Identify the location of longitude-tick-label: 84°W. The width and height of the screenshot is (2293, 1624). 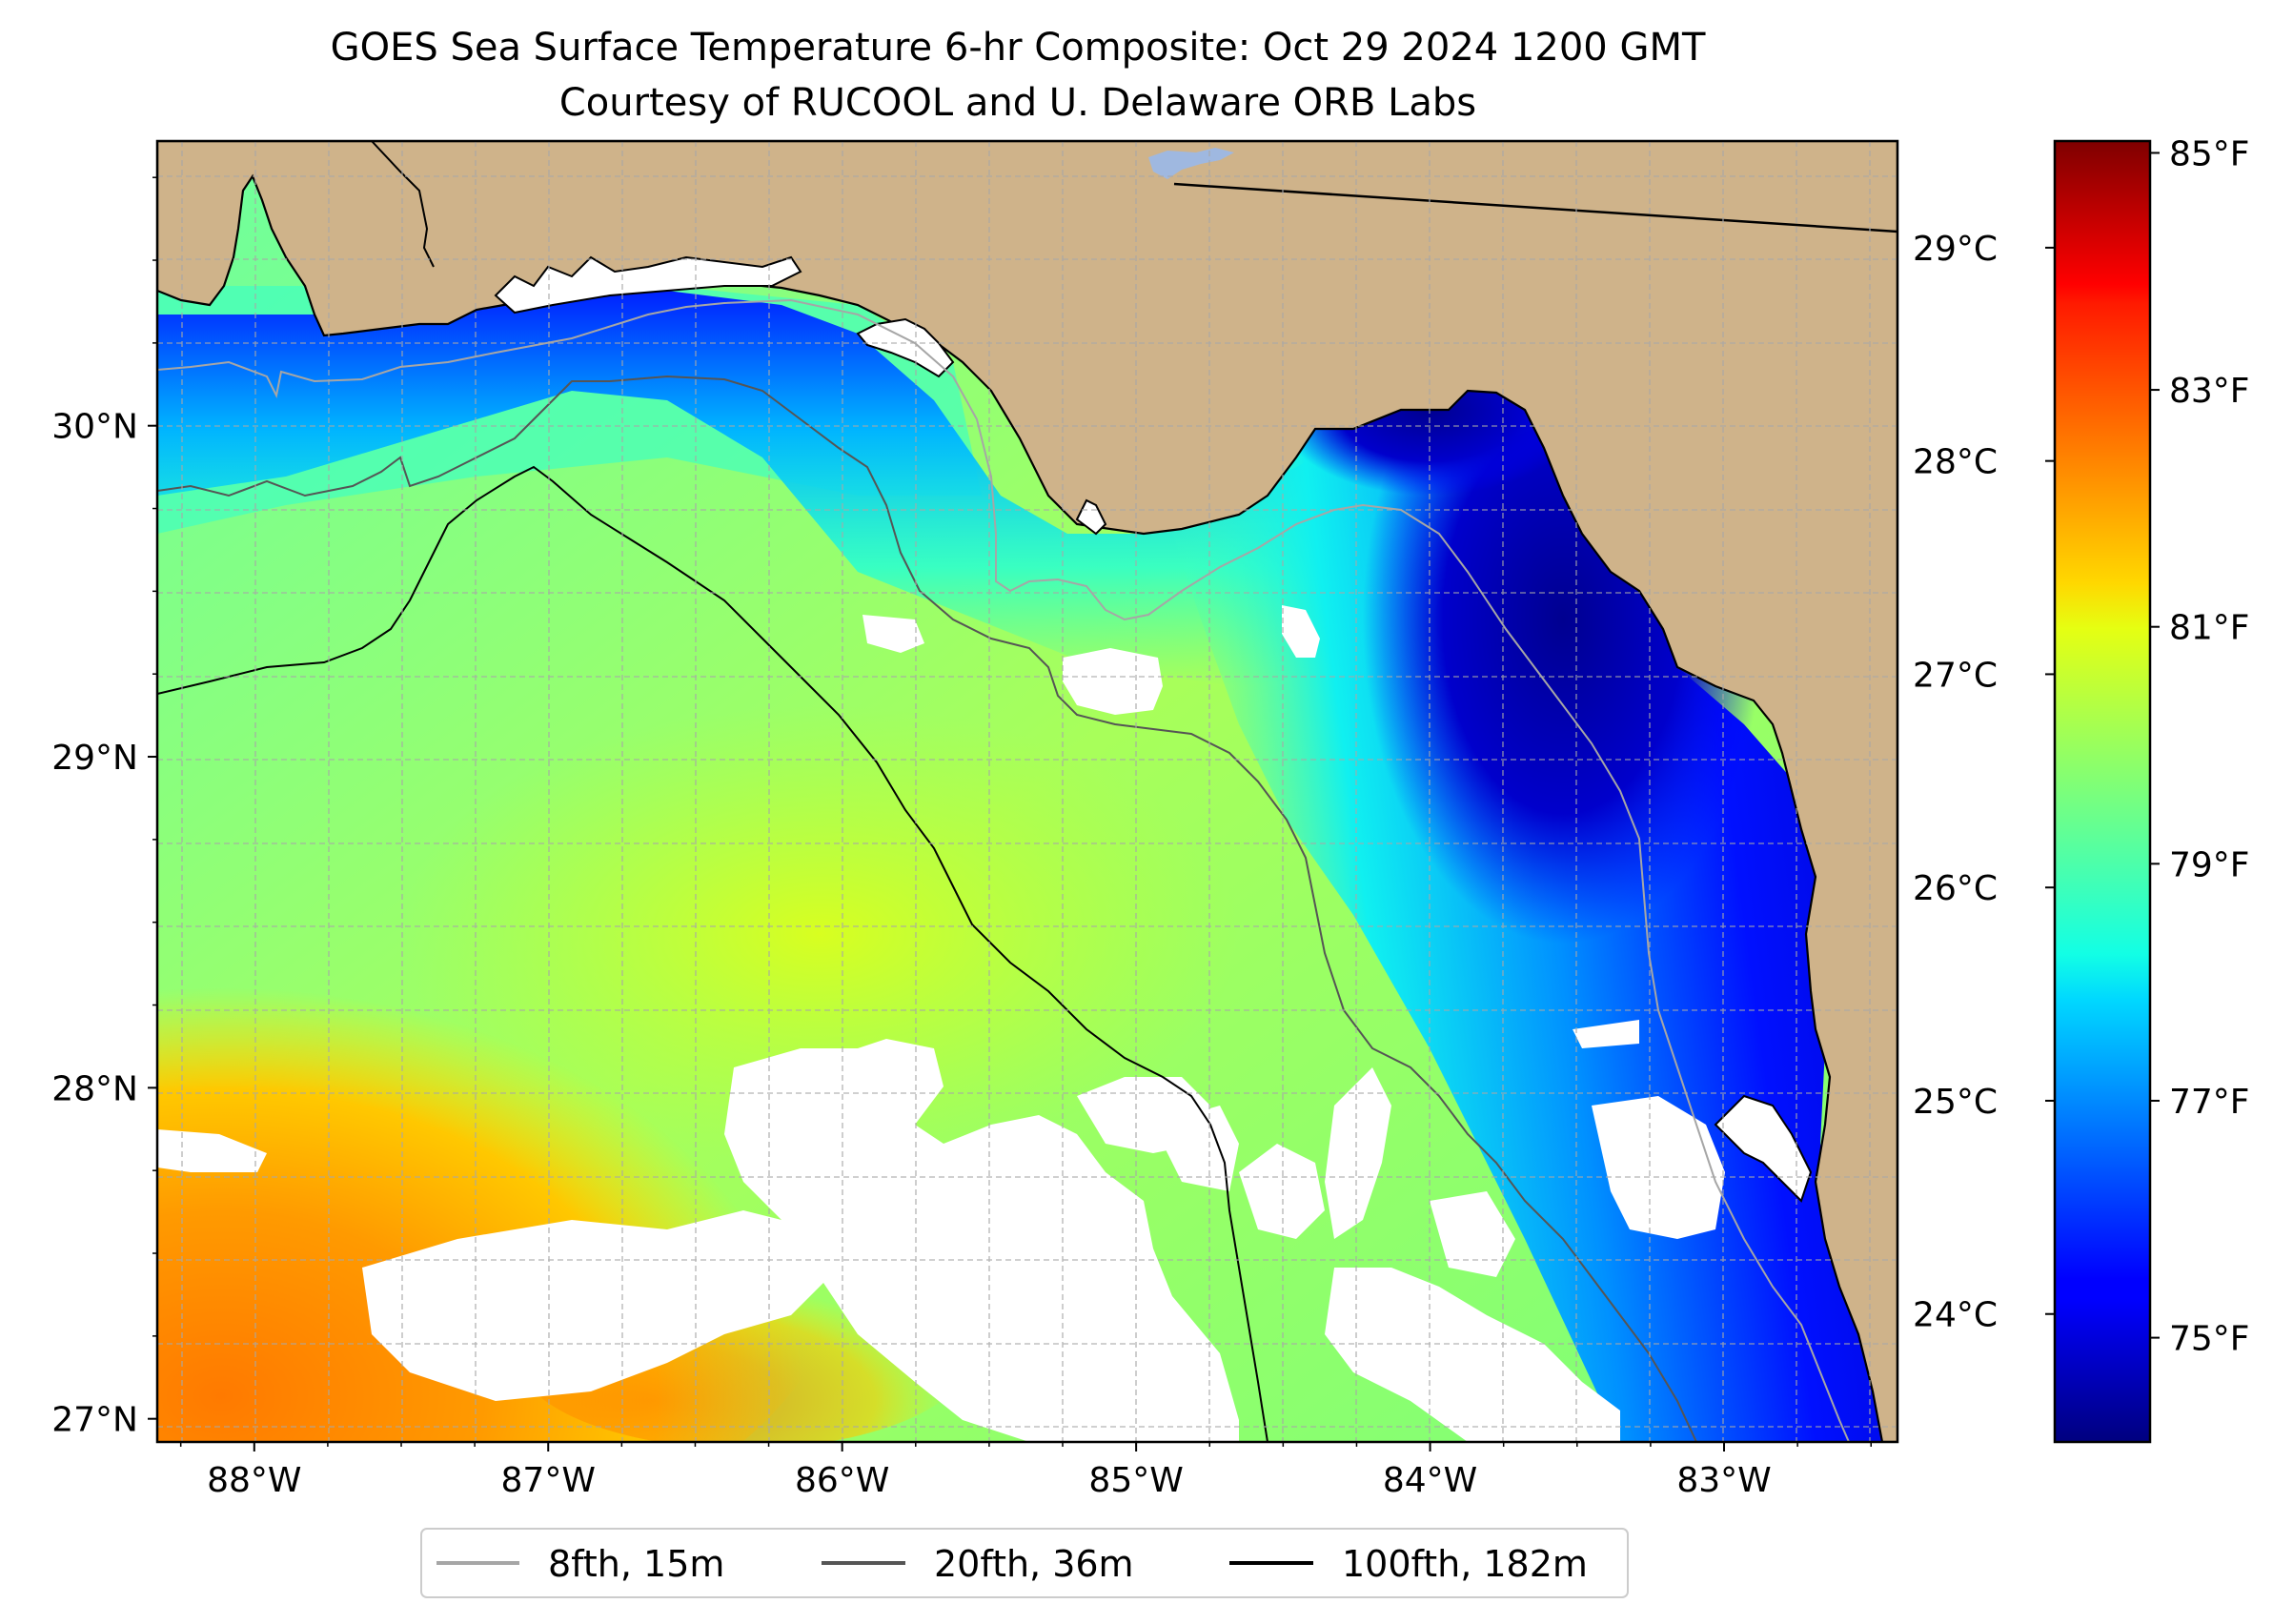
(1430, 1480).